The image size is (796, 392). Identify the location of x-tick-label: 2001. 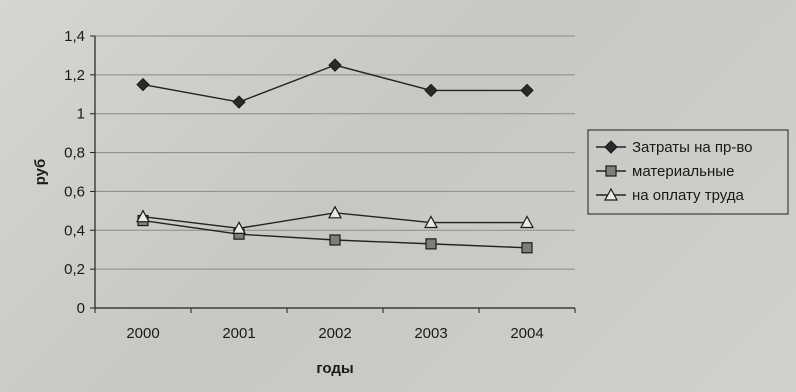
(238, 333).